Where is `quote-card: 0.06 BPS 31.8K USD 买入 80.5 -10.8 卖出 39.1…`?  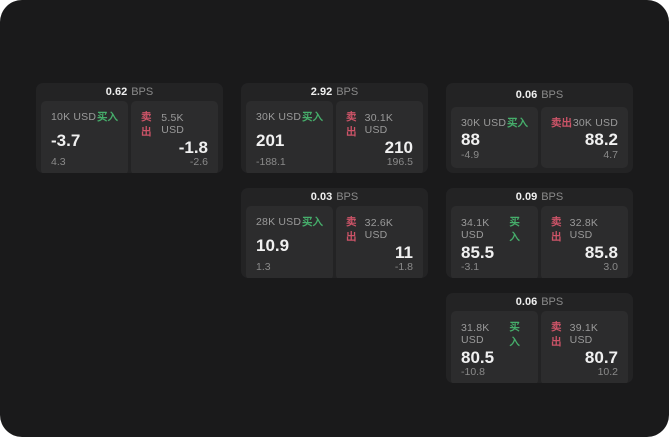
quote-card: 0.06 BPS 31.8K USD 买入 80.5 -10.8 卖出 39.1… is located at coordinates (539, 338).